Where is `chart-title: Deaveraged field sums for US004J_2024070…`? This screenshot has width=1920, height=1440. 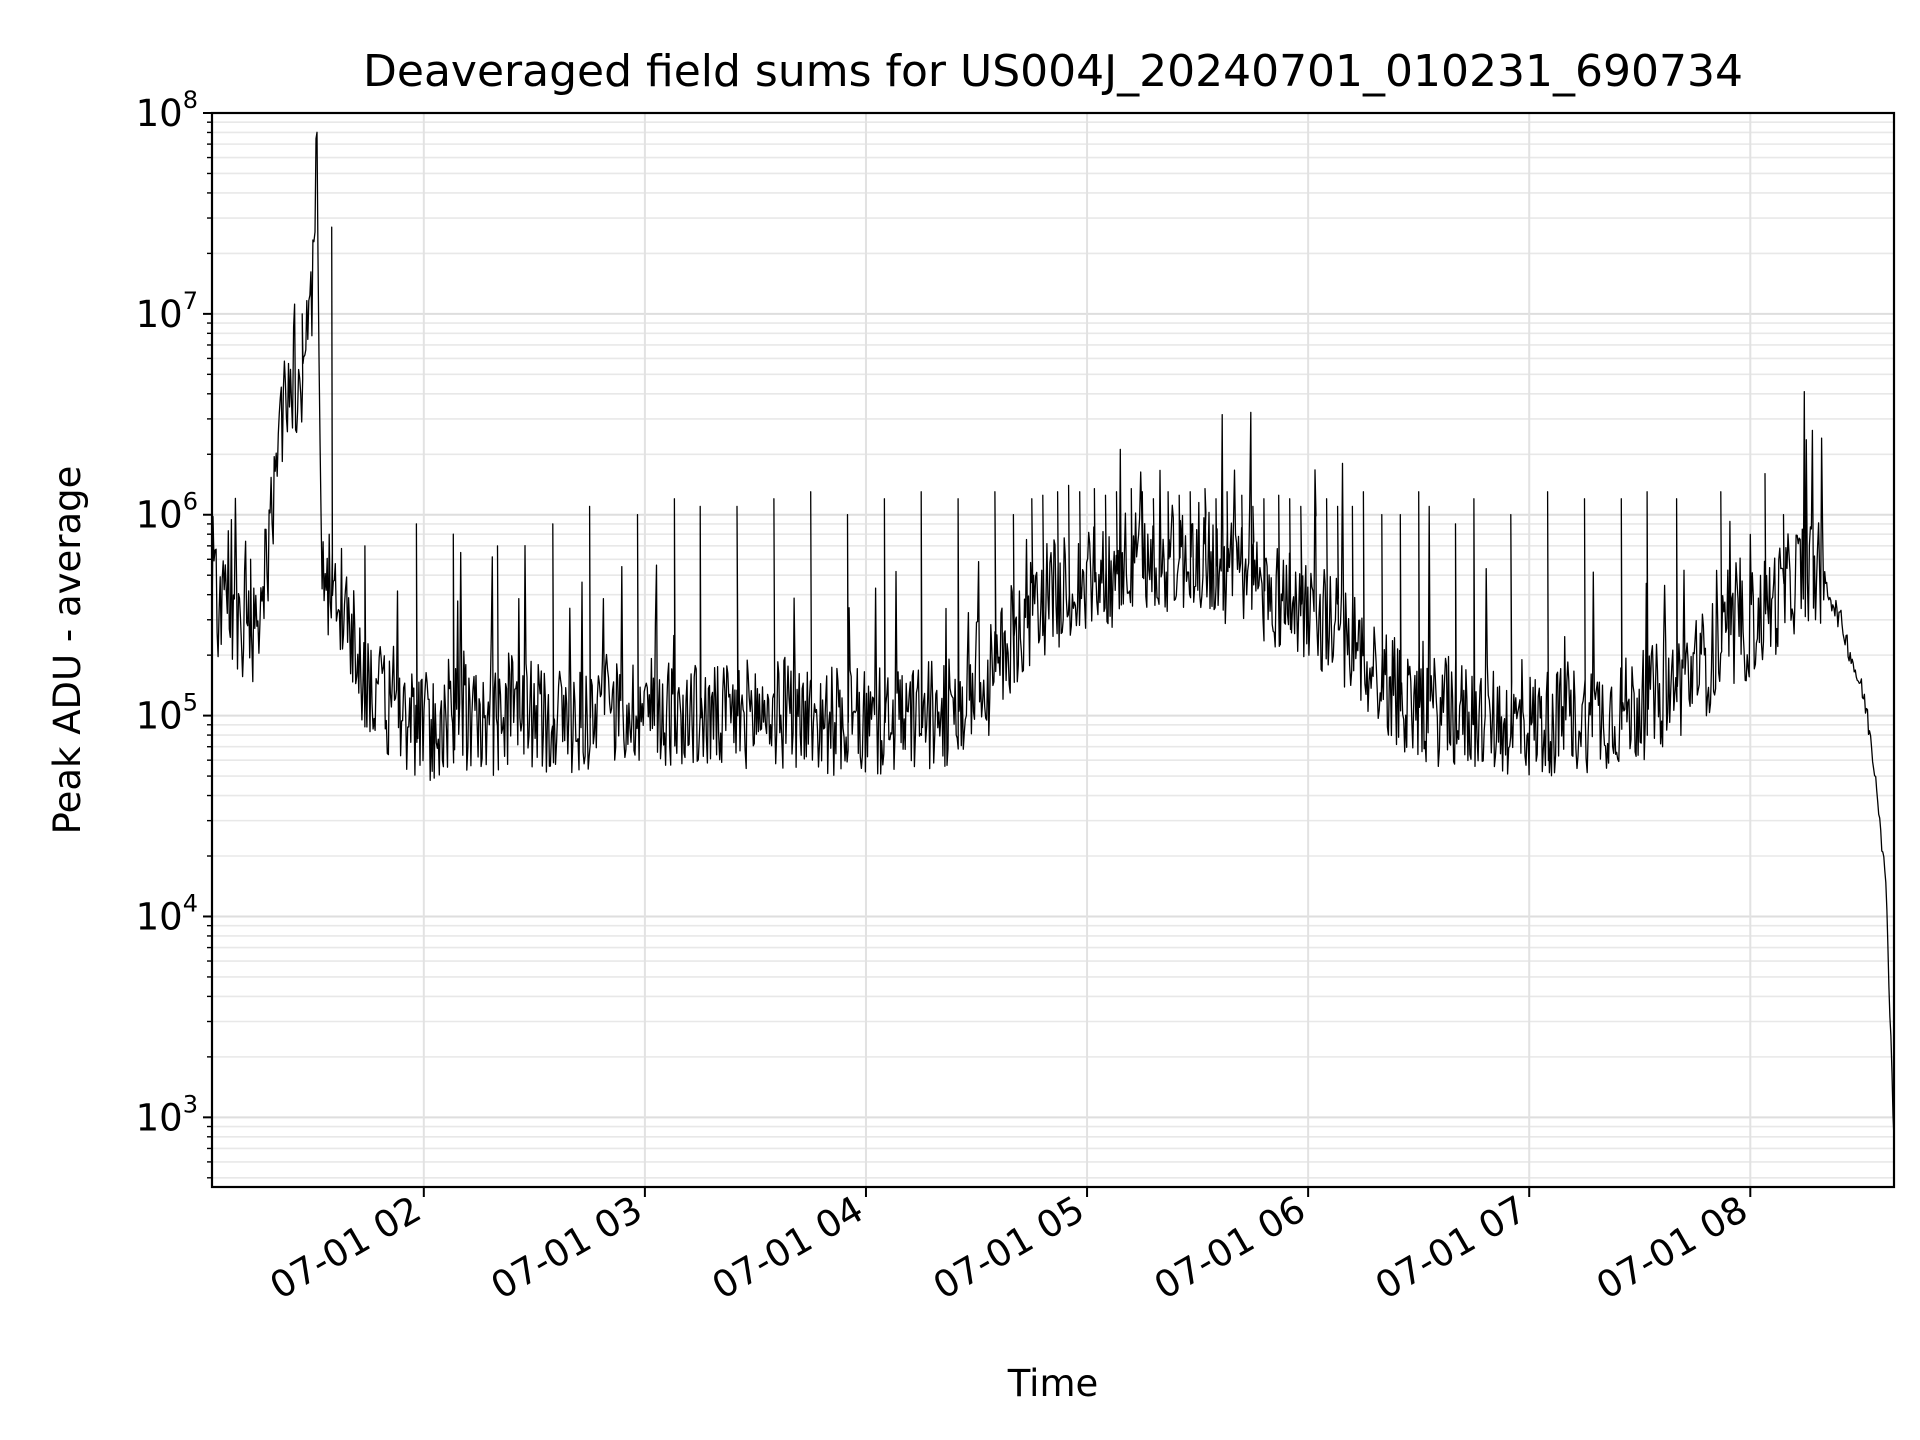 chart-title: Deaveraged field sums for US004J_2024070… is located at coordinates (1053, 71).